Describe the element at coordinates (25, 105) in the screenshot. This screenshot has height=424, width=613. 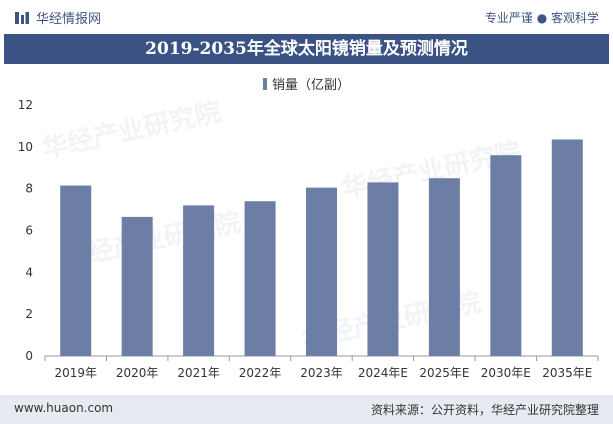
I see `y-tick-label: 12` at that location.